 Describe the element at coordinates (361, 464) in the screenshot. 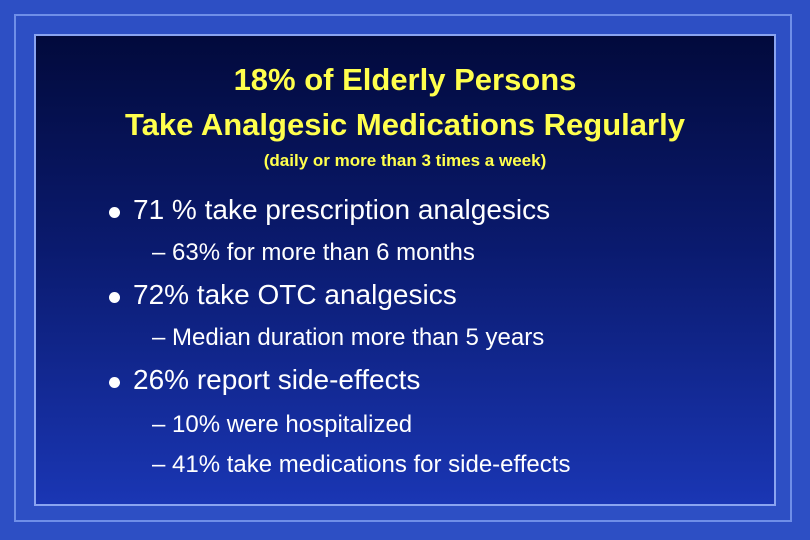

I see `sub-bullet-text: – 41% take medications for side-effects` at that location.